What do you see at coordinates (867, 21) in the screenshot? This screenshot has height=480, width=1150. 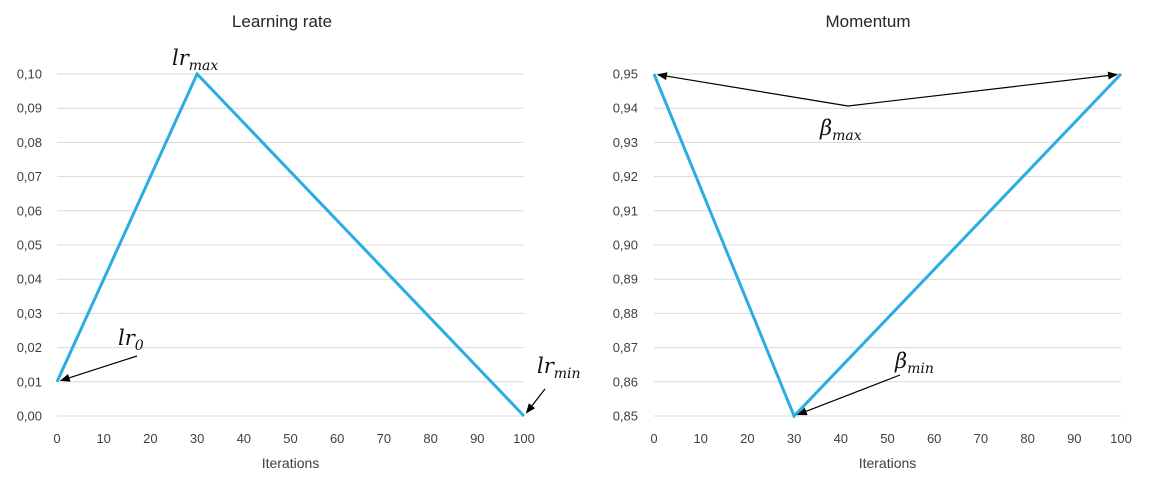 I see `chart-title: Momentum` at bounding box center [867, 21].